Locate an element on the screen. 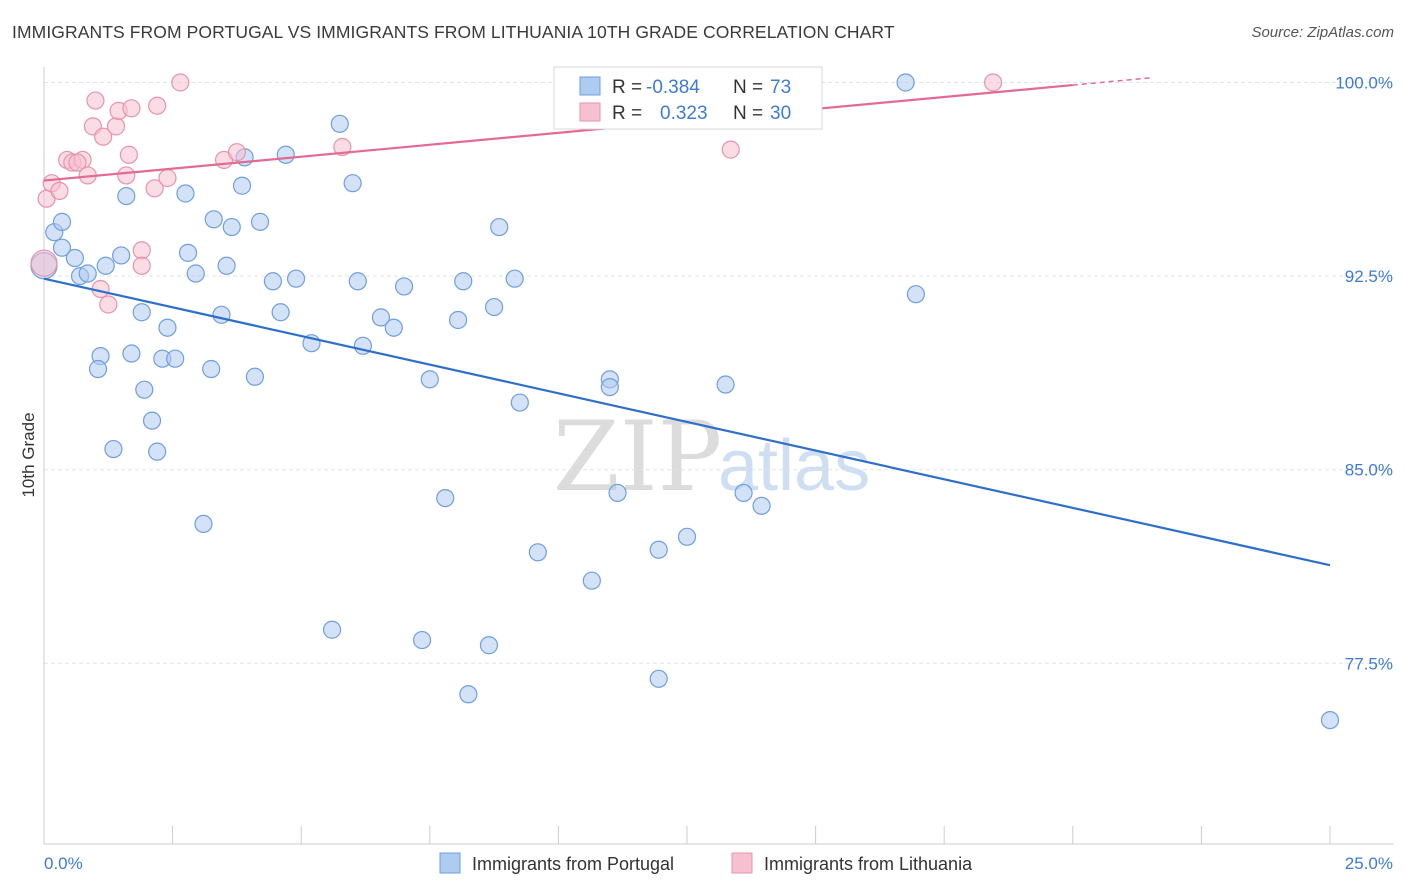 The image size is (1406, 892). y-axis-label: 10th Grade is located at coordinates (28, 454).